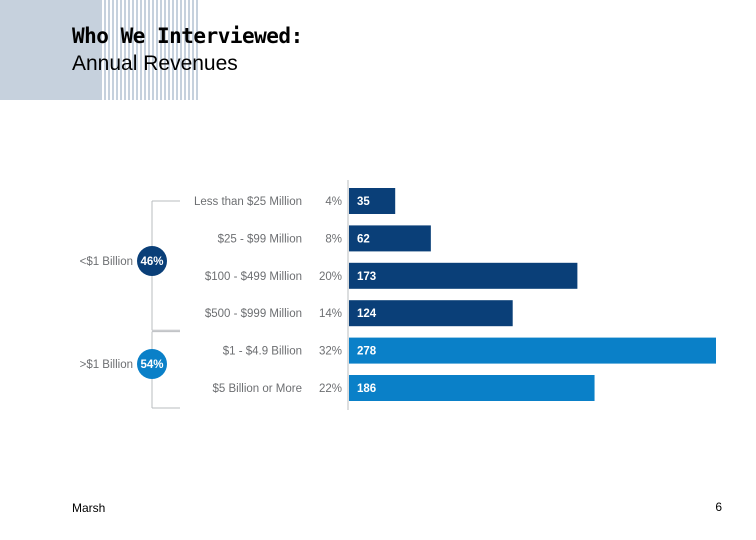 The height and width of the screenshot is (540, 756). Describe the element at coordinates (149, 50) in the screenshot. I see `decorative-corner-stripes` at that location.